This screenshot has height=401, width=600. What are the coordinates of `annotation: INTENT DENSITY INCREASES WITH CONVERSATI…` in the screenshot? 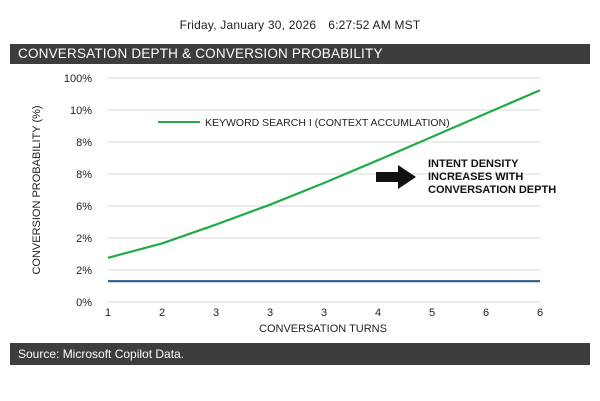 It's located at (466, 177).